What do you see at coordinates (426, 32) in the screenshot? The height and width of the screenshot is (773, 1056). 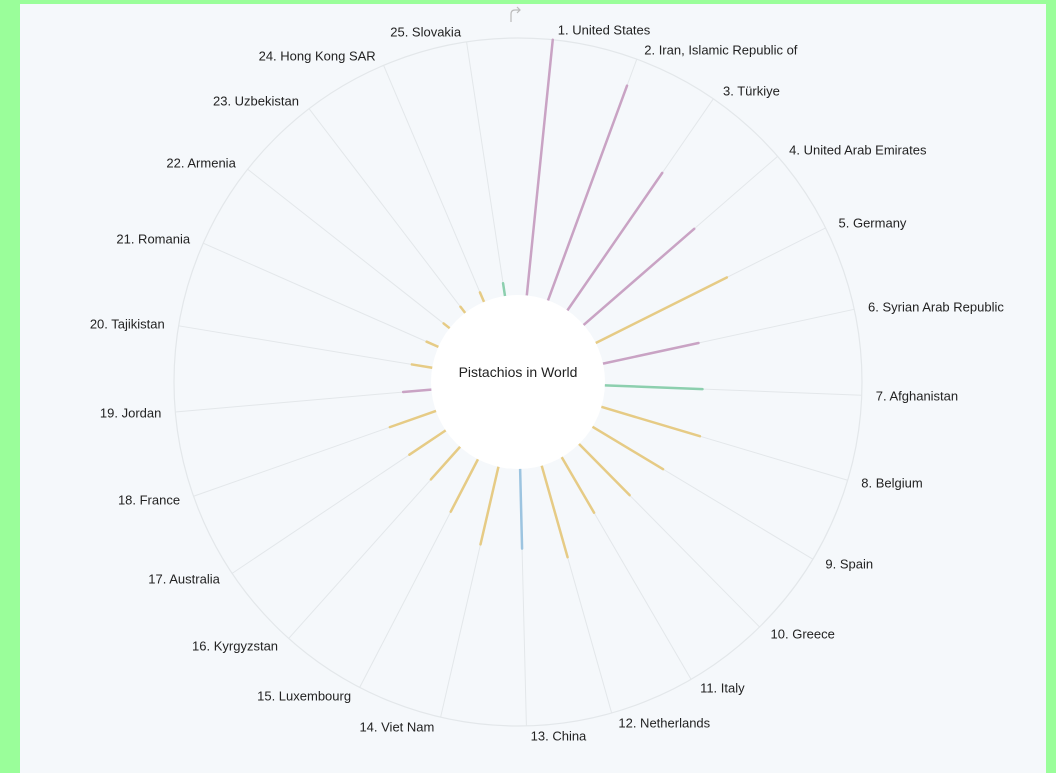 I see `category-label: 25. Slovakia` at bounding box center [426, 32].